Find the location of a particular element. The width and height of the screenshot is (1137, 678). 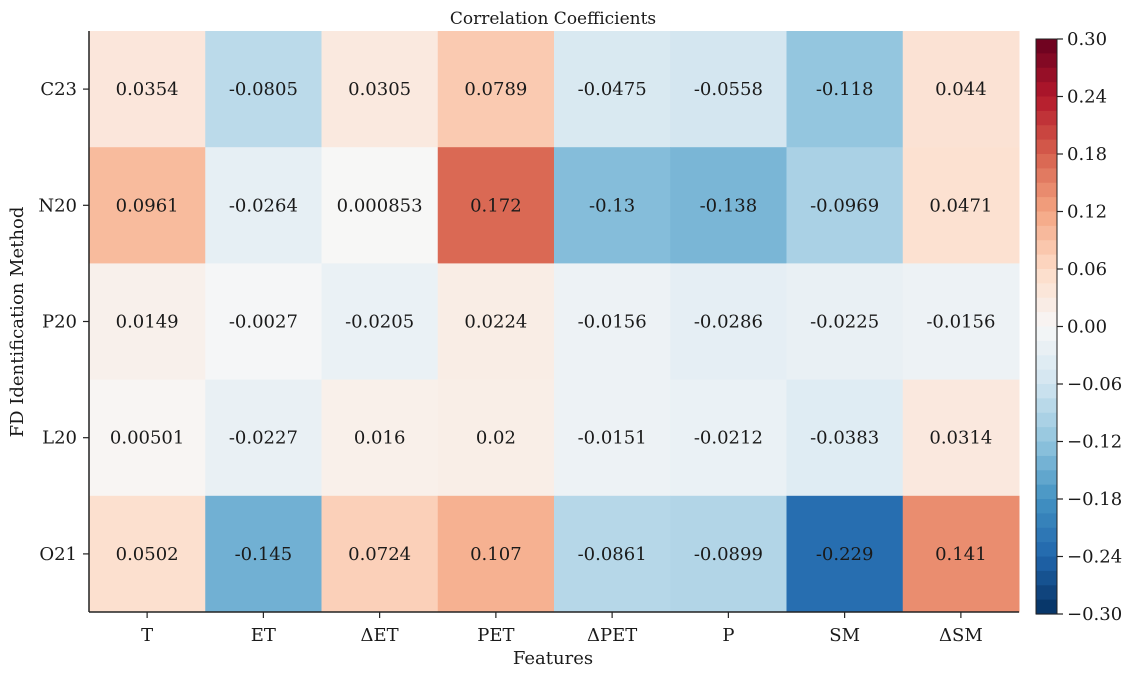

x-tick-label: P is located at coordinates (728, 635).